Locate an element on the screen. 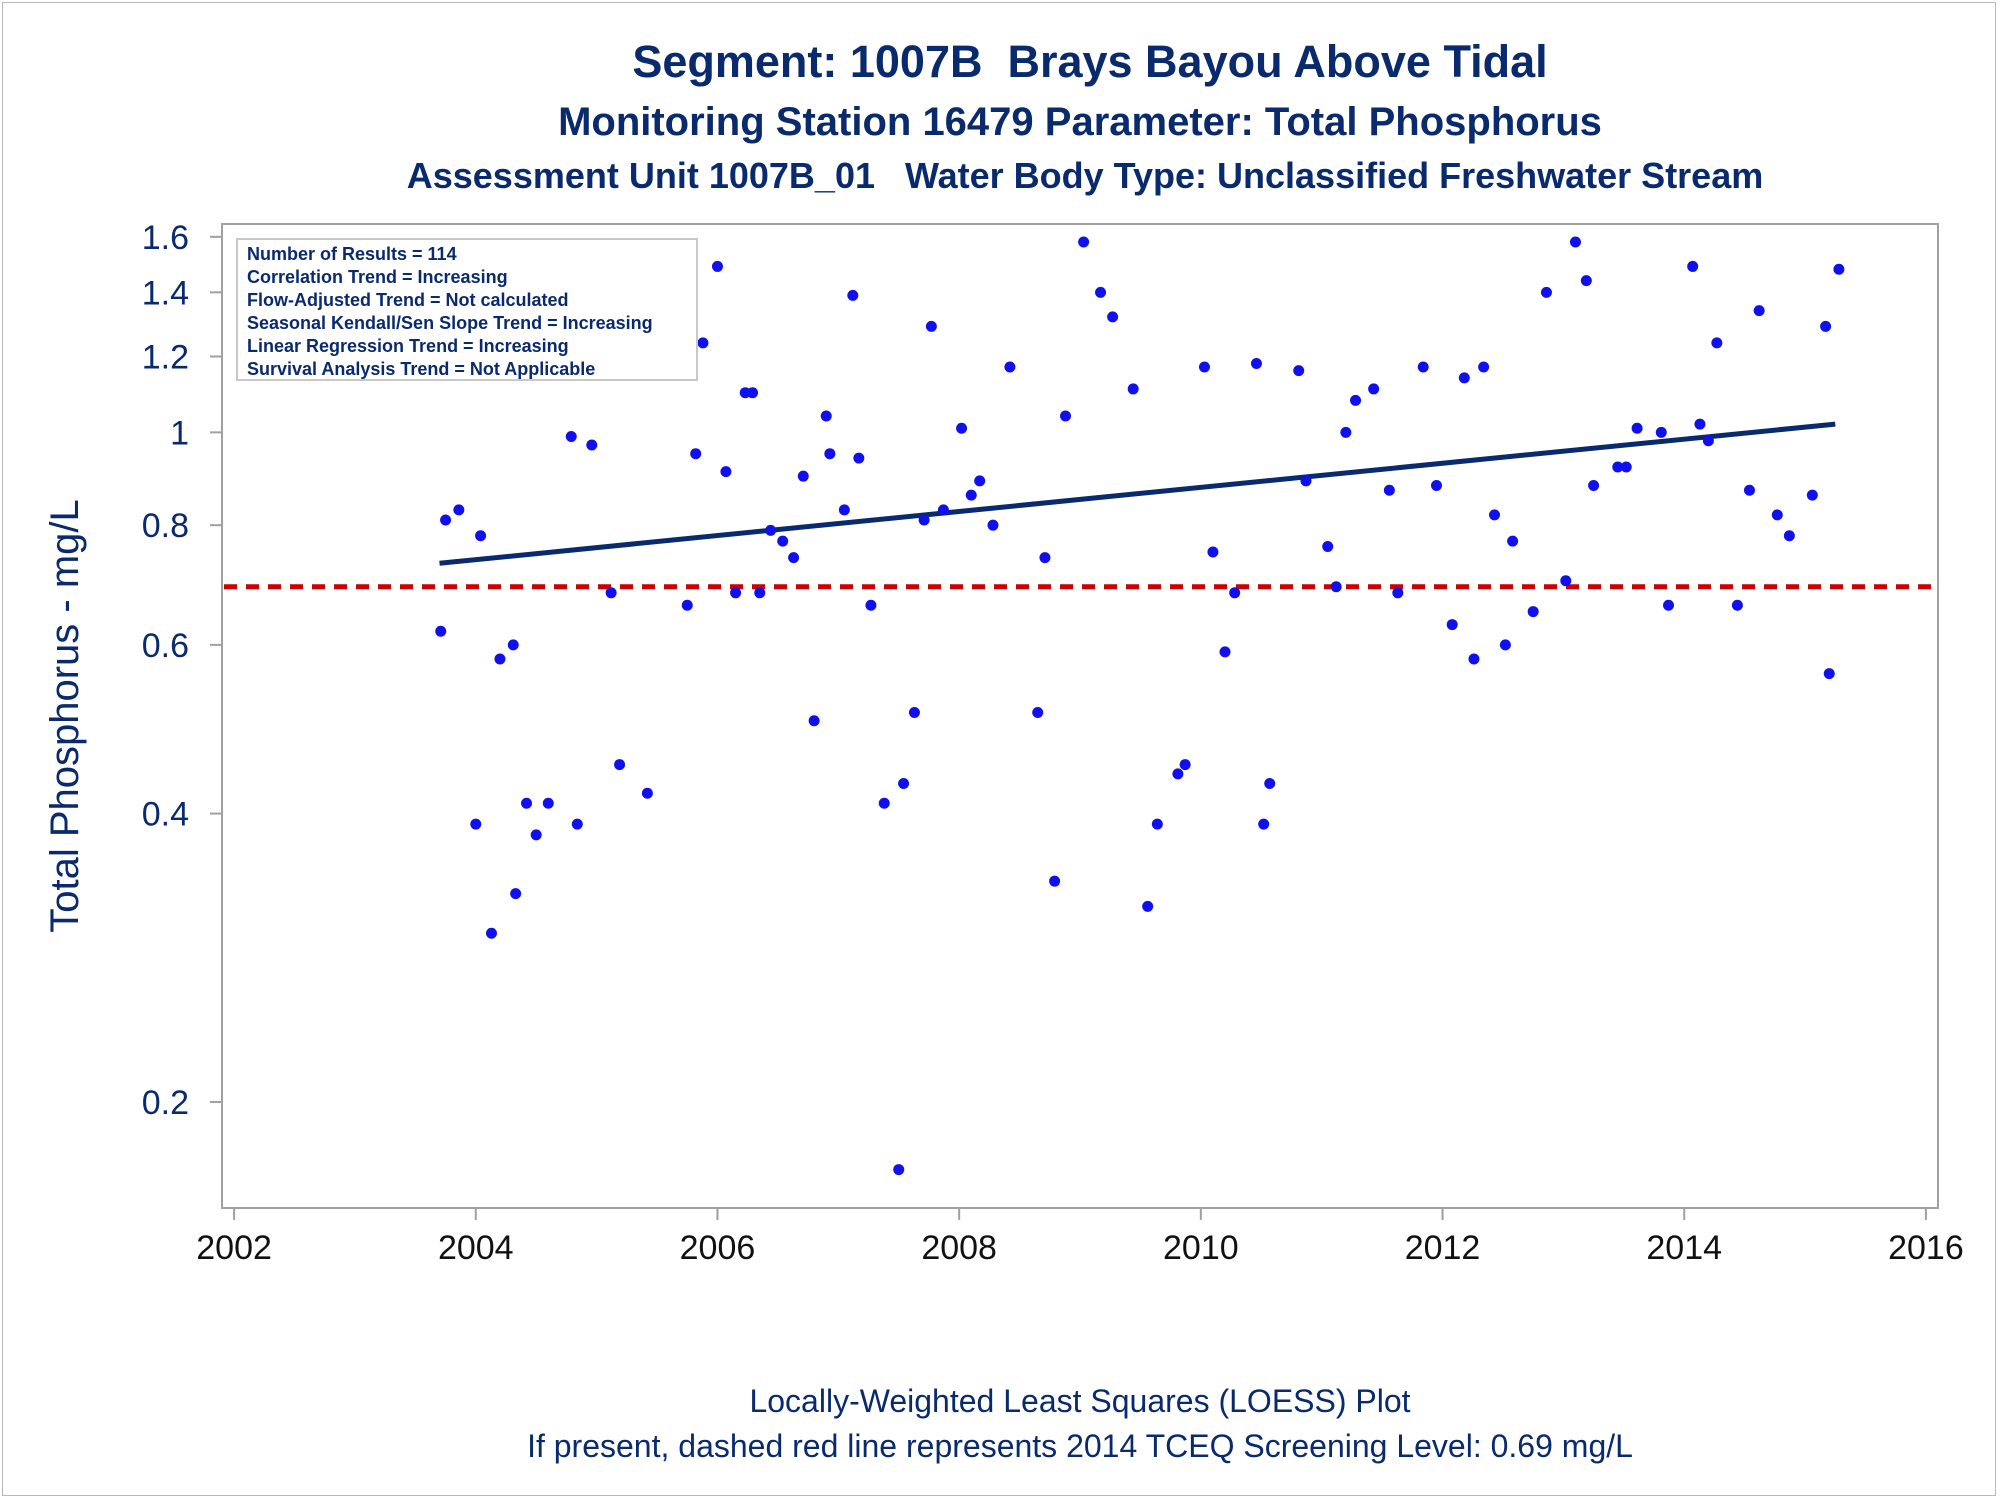  y-tick-label: 0.2 is located at coordinates (165, 1103).